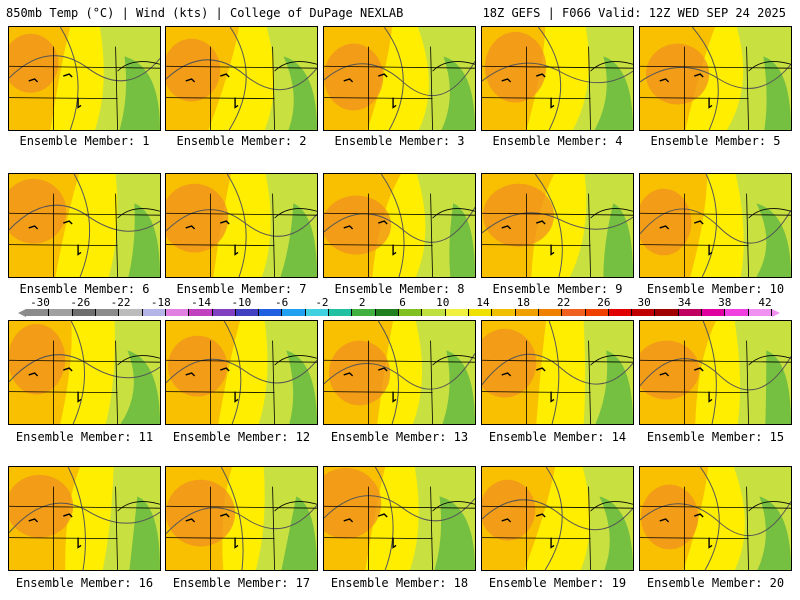  What do you see at coordinates (80, 302) in the screenshot?
I see `colorbar-tick-label: -26` at bounding box center [80, 302].